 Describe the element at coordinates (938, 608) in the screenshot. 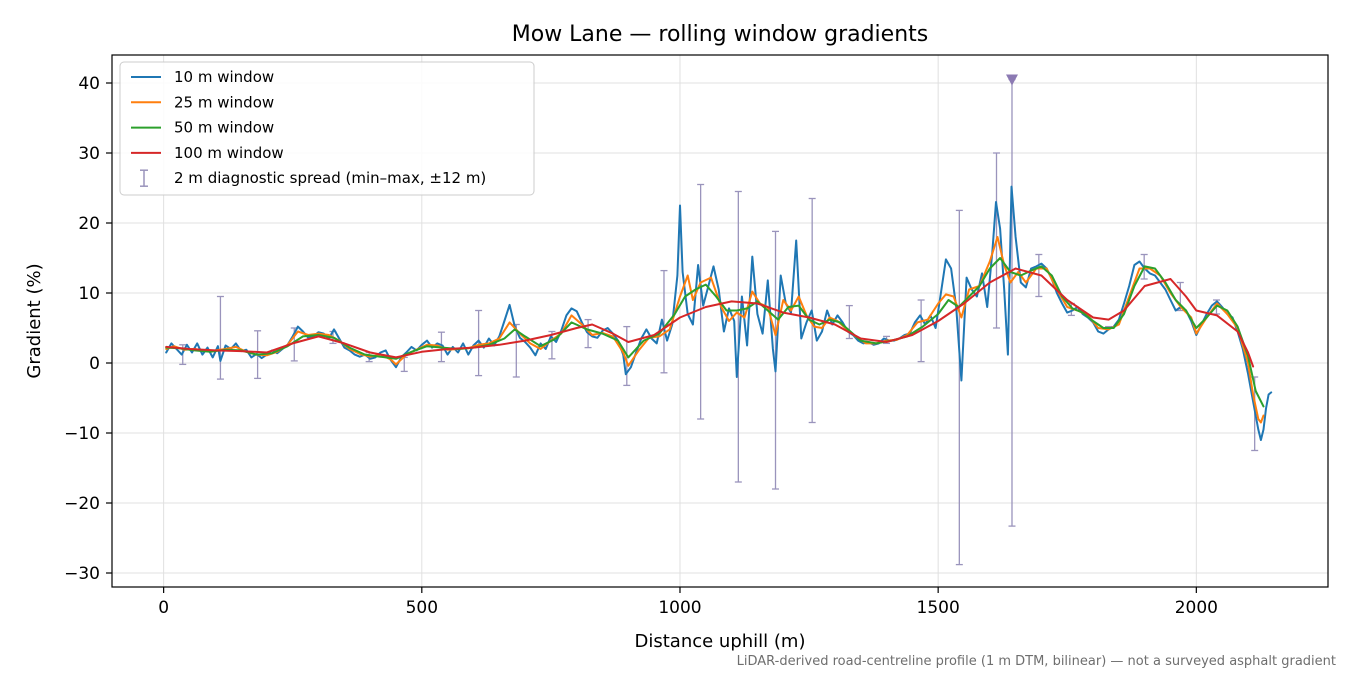

I see `x-tick-label: 1500` at that location.